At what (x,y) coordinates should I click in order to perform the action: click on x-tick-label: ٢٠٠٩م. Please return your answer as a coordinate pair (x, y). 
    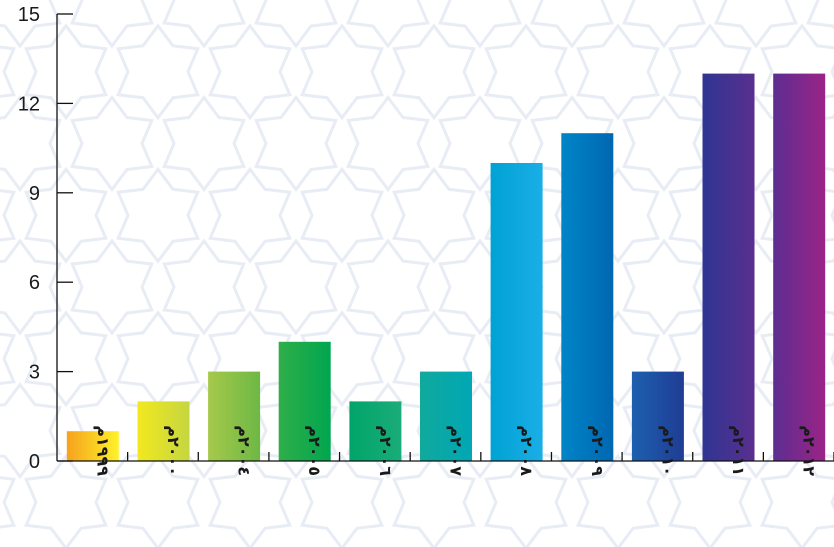
    Looking at the image, I should click on (597, 450).